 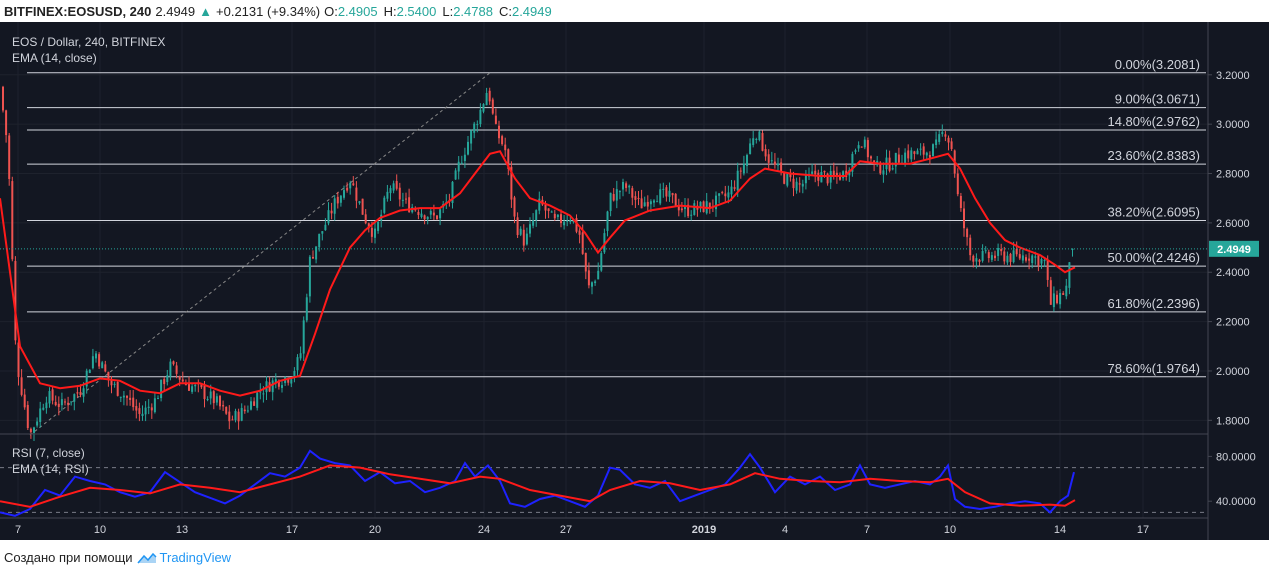 What do you see at coordinates (1060, 530) in the screenshot?
I see `time-tick-label: 14` at bounding box center [1060, 530].